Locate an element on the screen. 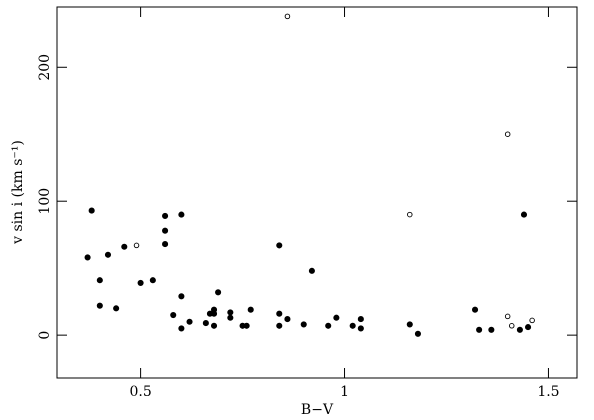  x-tick-label: 0.5 is located at coordinates (140, 392).